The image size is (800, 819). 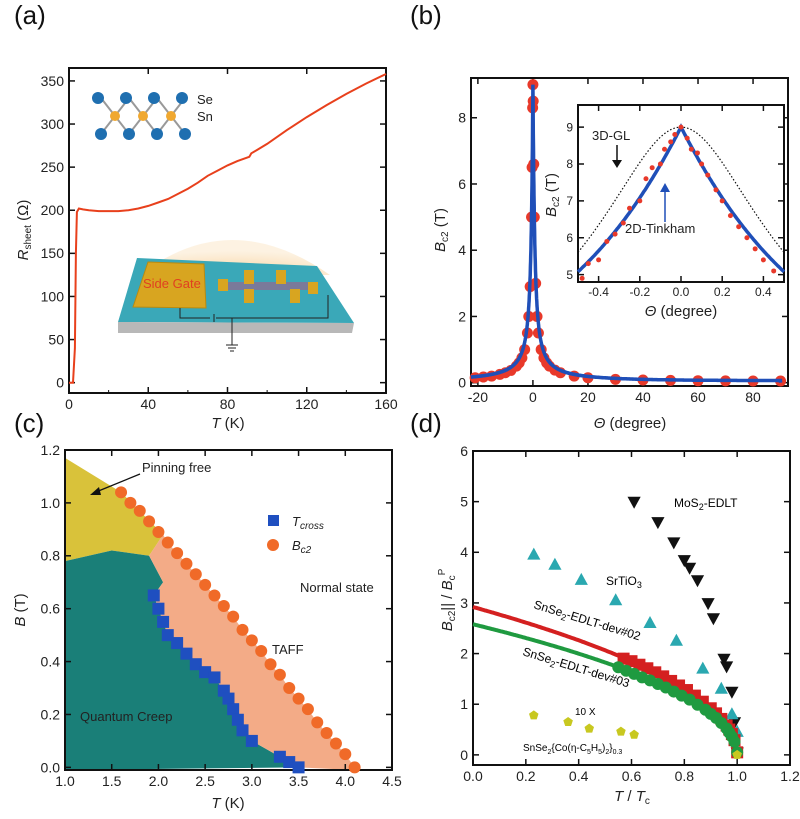 What do you see at coordinates (737, 776) in the screenshot?
I see `d-xtick-label: 1.0` at bounding box center [737, 776].